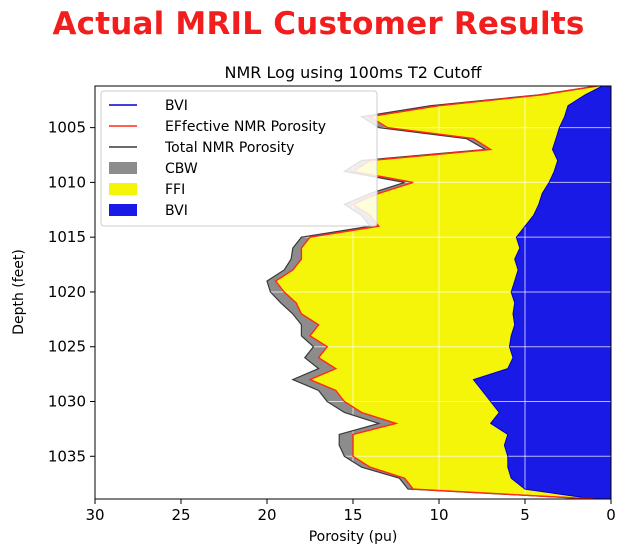 The width and height of the screenshot is (637, 559). What do you see at coordinates (438, 515) in the screenshot?
I see `x-tick-label: 10` at bounding box center [438, 515].